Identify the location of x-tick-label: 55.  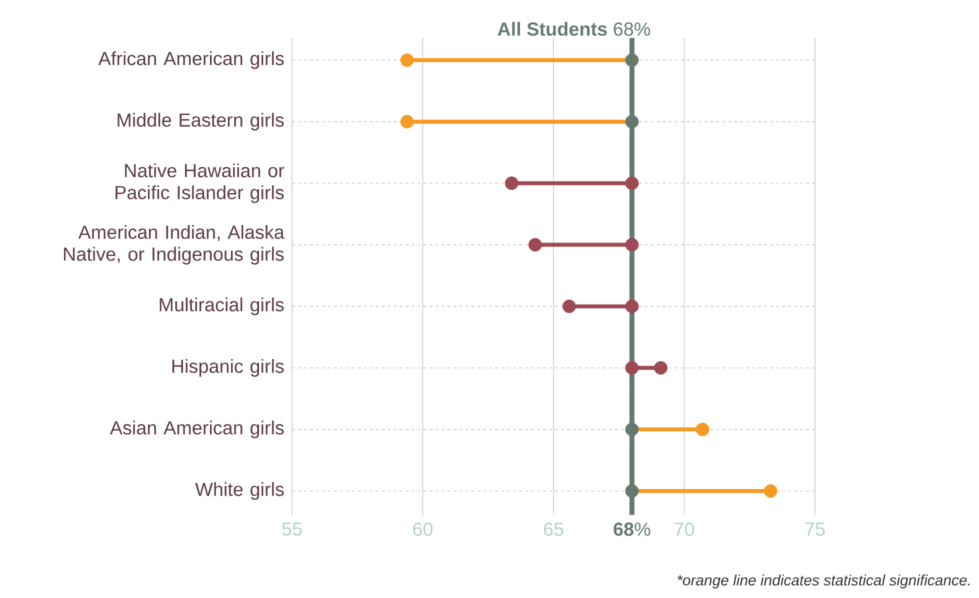
(292, 529).